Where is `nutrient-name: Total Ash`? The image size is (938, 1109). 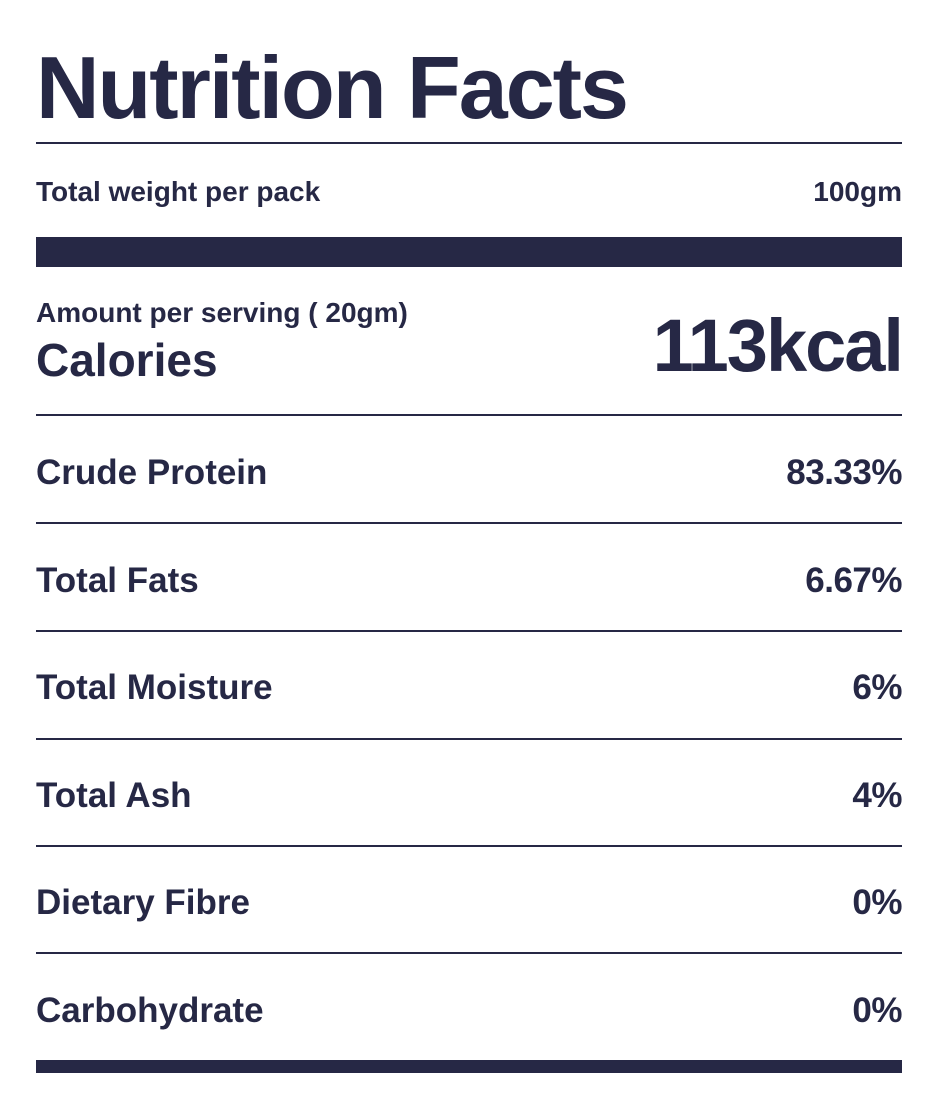 nutrient-name: Total Ash is located at coordinates (114, 795).